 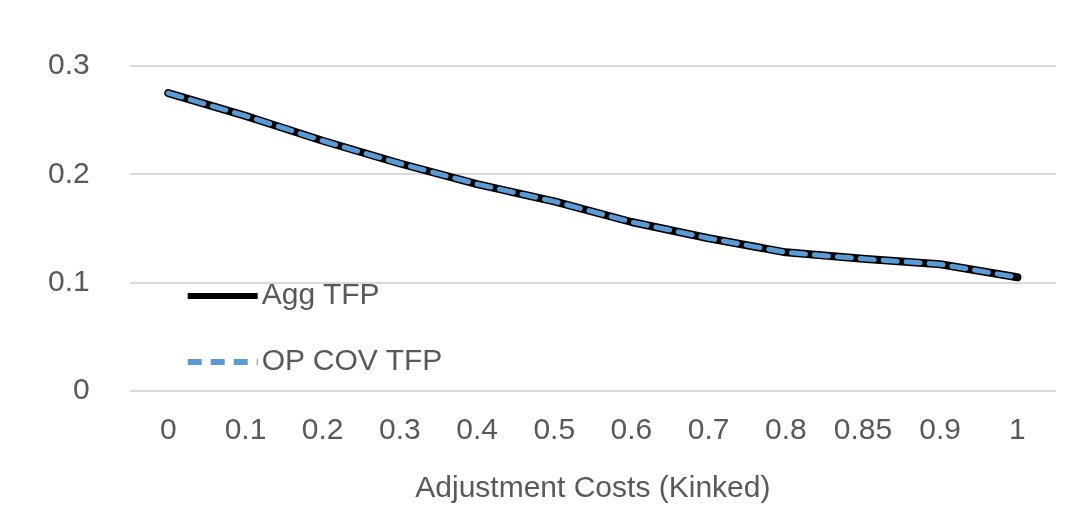 What do you see at coordinates (322, 429) in the screenshot?
I see `x-tick-label: 0.2` at bounding box center [322, 429].